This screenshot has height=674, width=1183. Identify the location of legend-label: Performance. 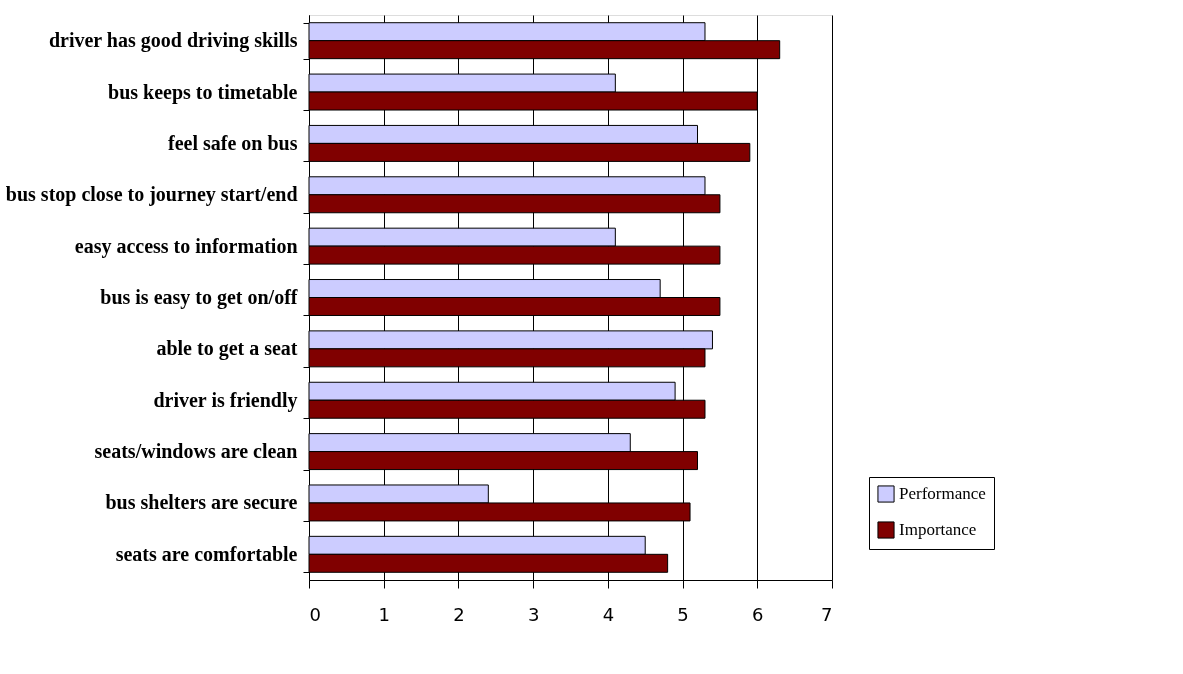
(942, 493).